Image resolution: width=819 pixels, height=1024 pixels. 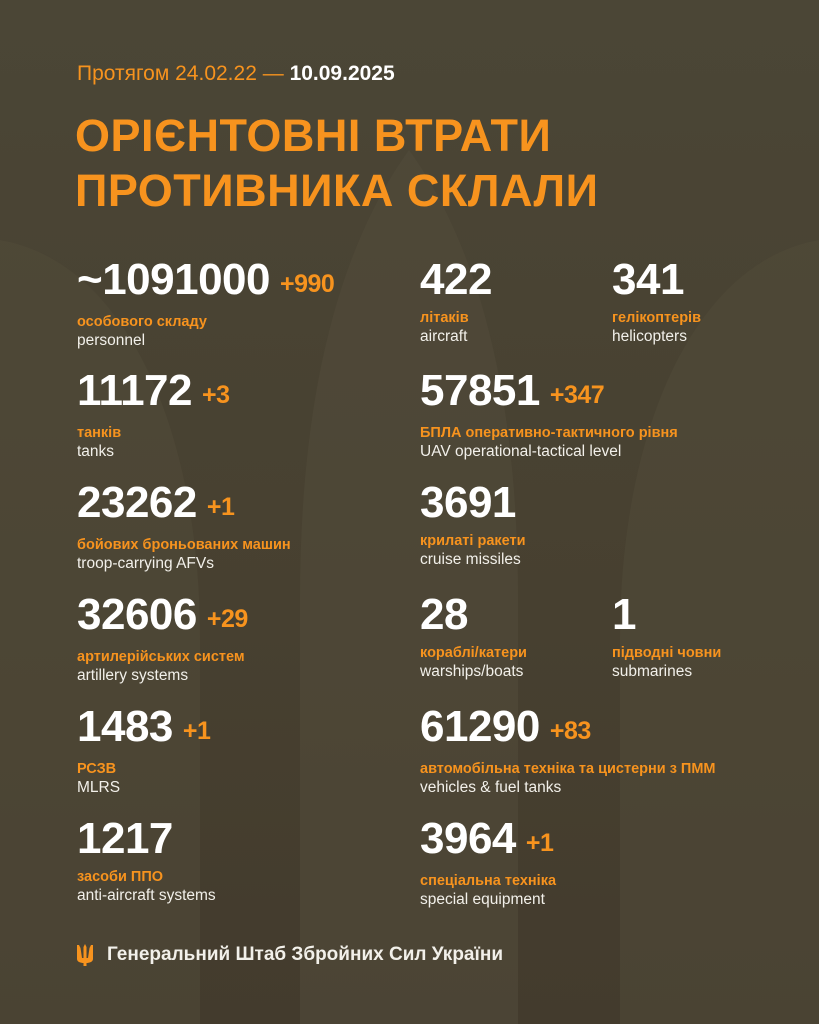 What do you see at coordinates (142, 322) in the screenshot?
I see `stat-label-ua: особового складу` at bounding box center [142, 322].